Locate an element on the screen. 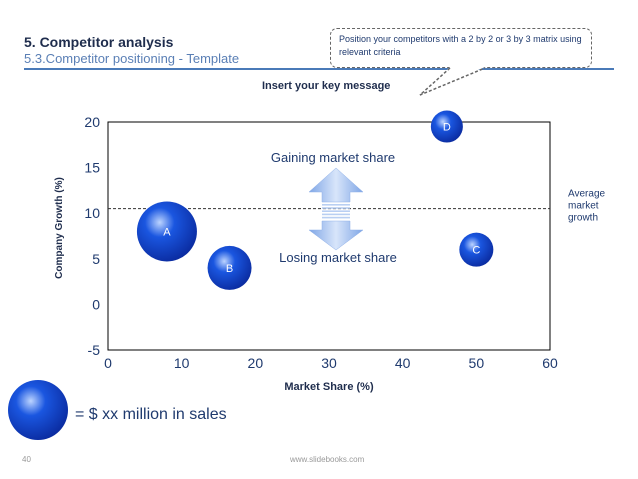 Image resolution: width=638 pixels, height=479 pixels. average-growth-label: Average market growth is located at coordinates (587, 206).